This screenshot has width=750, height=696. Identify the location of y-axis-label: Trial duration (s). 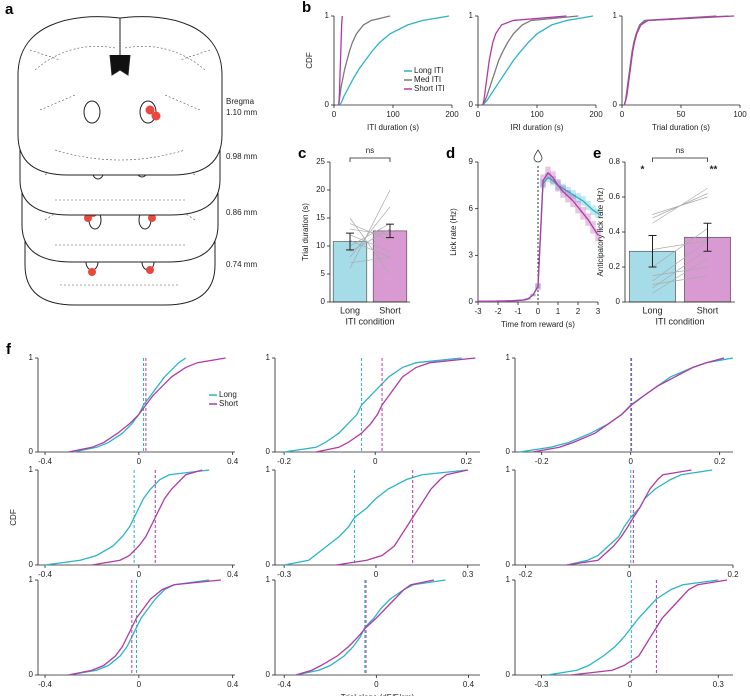
(305, 232).